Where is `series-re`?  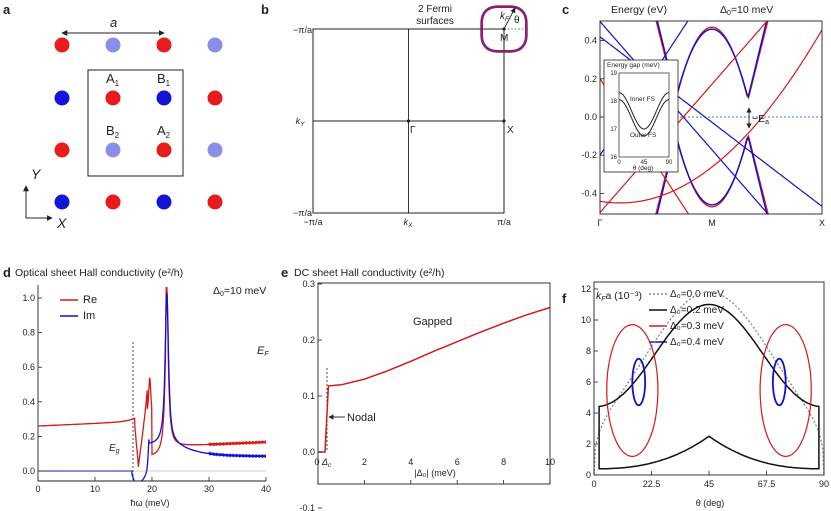 series-re is located at coordinates (152, 376).